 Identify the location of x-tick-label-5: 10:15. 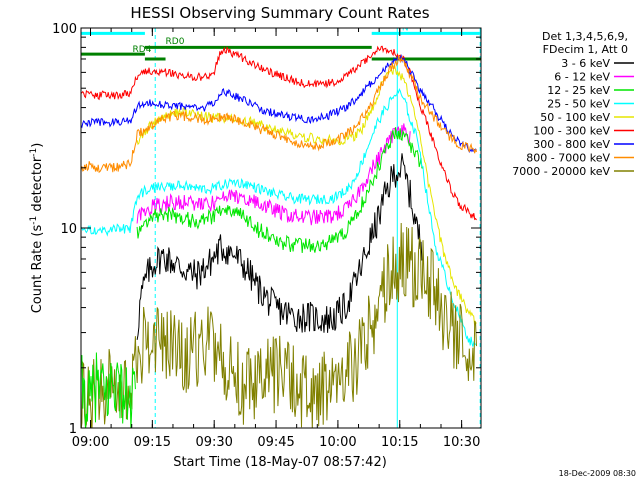
(399, 442).